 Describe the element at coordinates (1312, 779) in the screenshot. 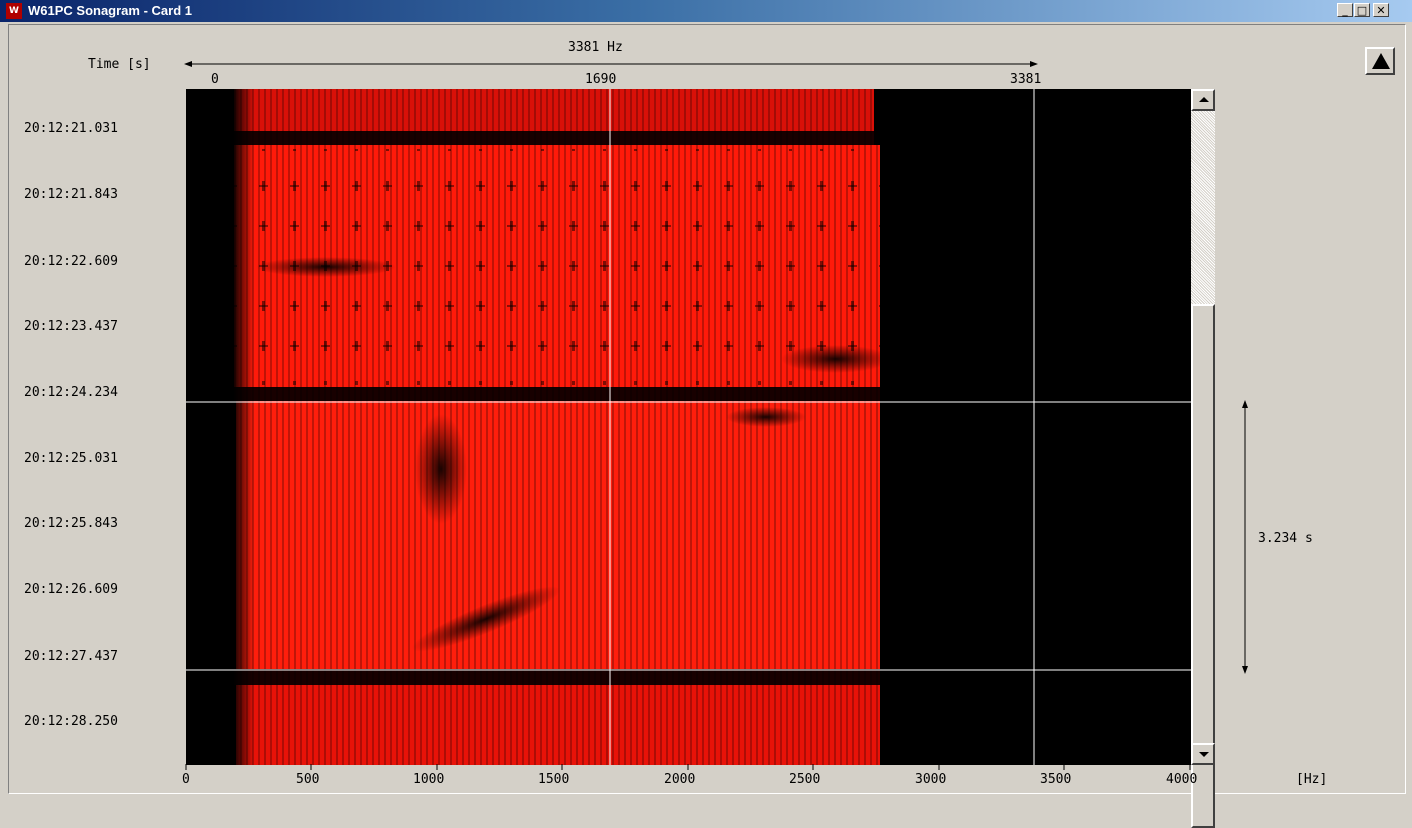

I see `freq-unit-label: [Hz]` at that location.